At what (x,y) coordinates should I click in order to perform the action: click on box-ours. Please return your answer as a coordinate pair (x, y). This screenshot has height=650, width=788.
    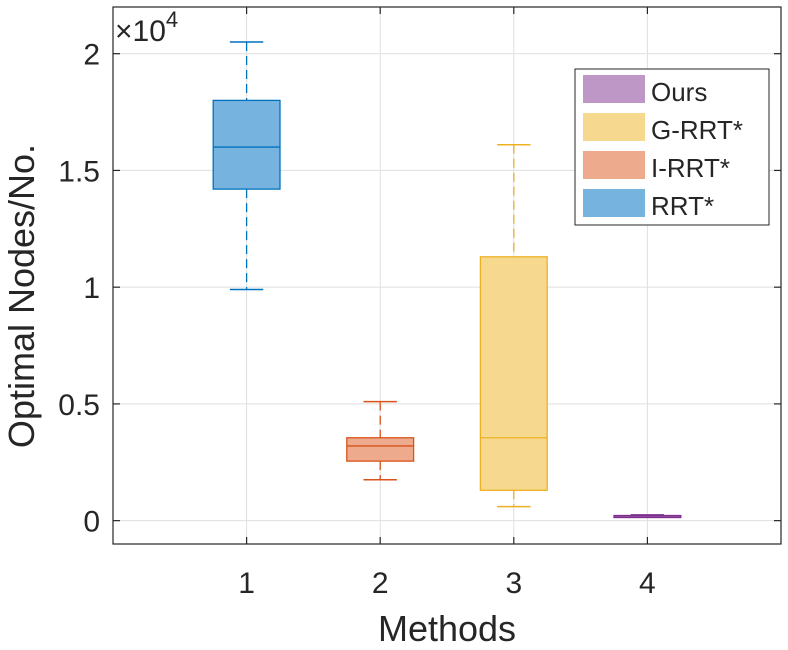
    Looking at the image, I should click on (647, 516).